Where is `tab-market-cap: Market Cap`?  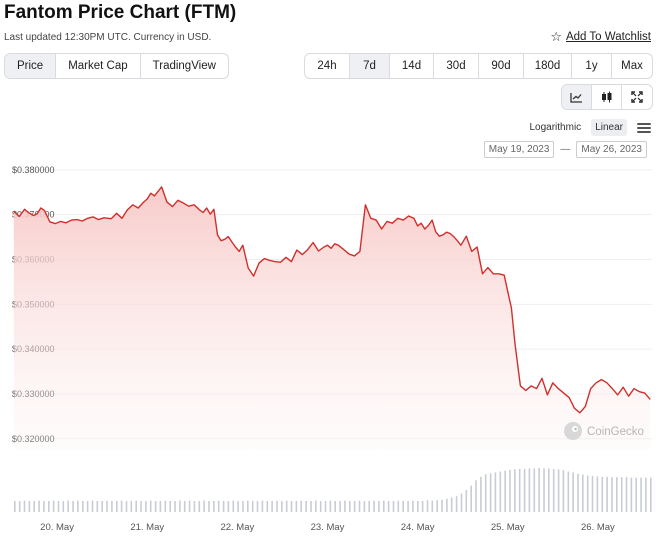
tab-market-cap: Market Cap is located at coordinates (98, 66).